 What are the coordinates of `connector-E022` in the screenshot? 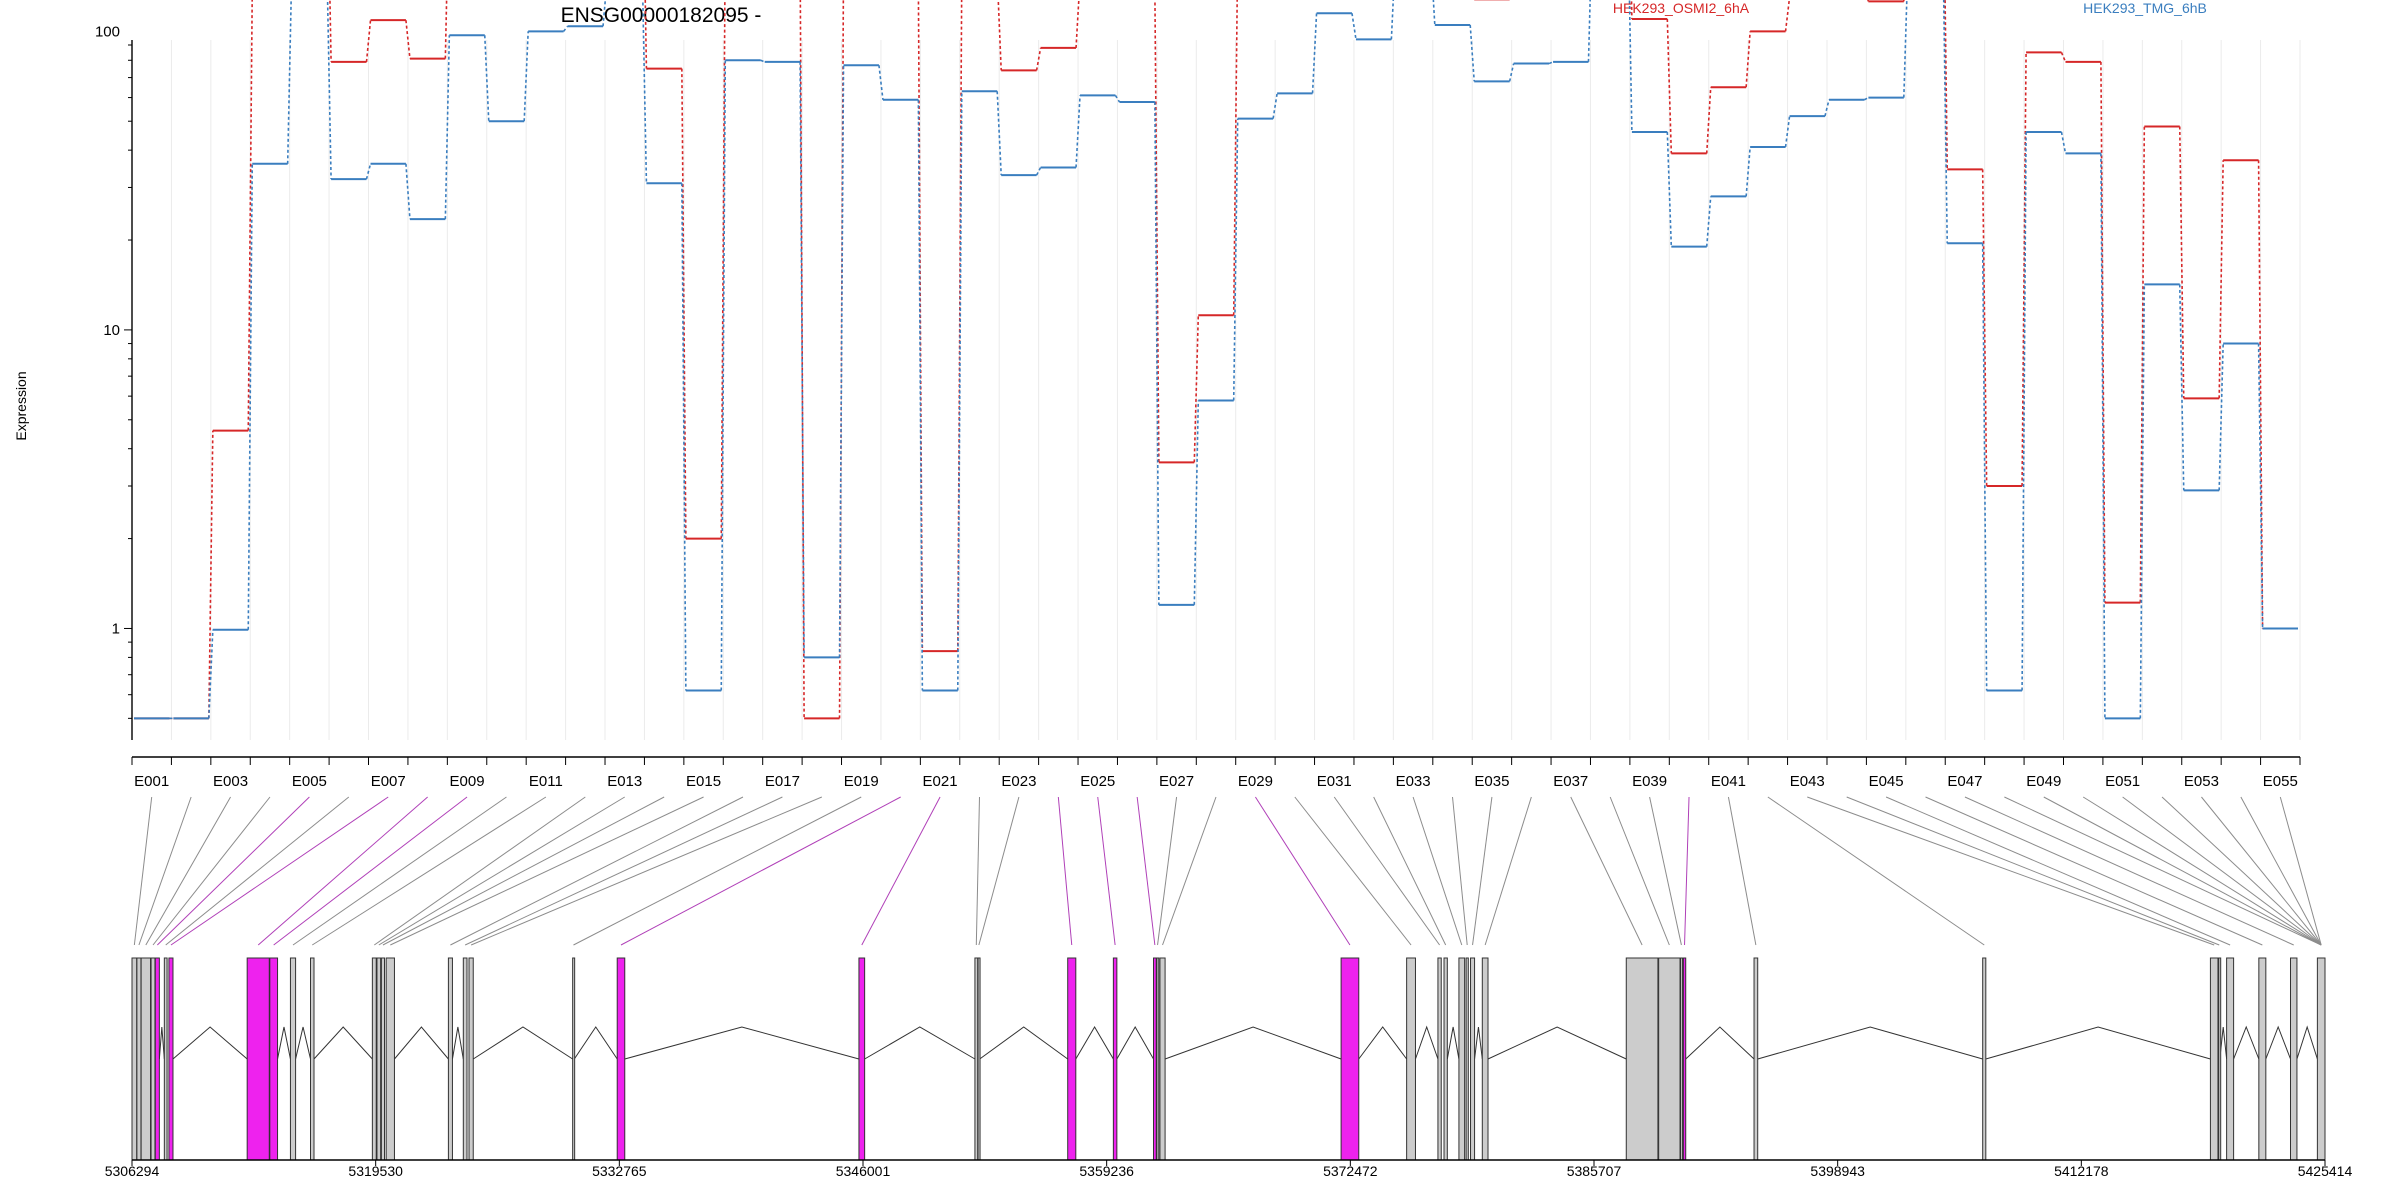 It's located at (977, 871).